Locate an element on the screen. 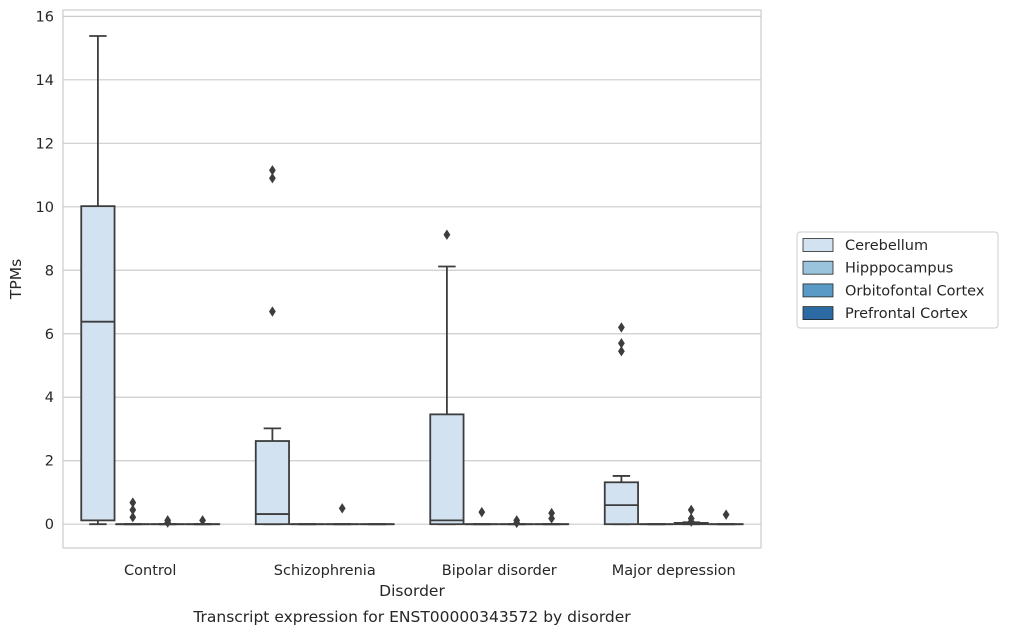 The image size is (1009, 635). y-tick-label: 14 is located at coordinates (45, 81).